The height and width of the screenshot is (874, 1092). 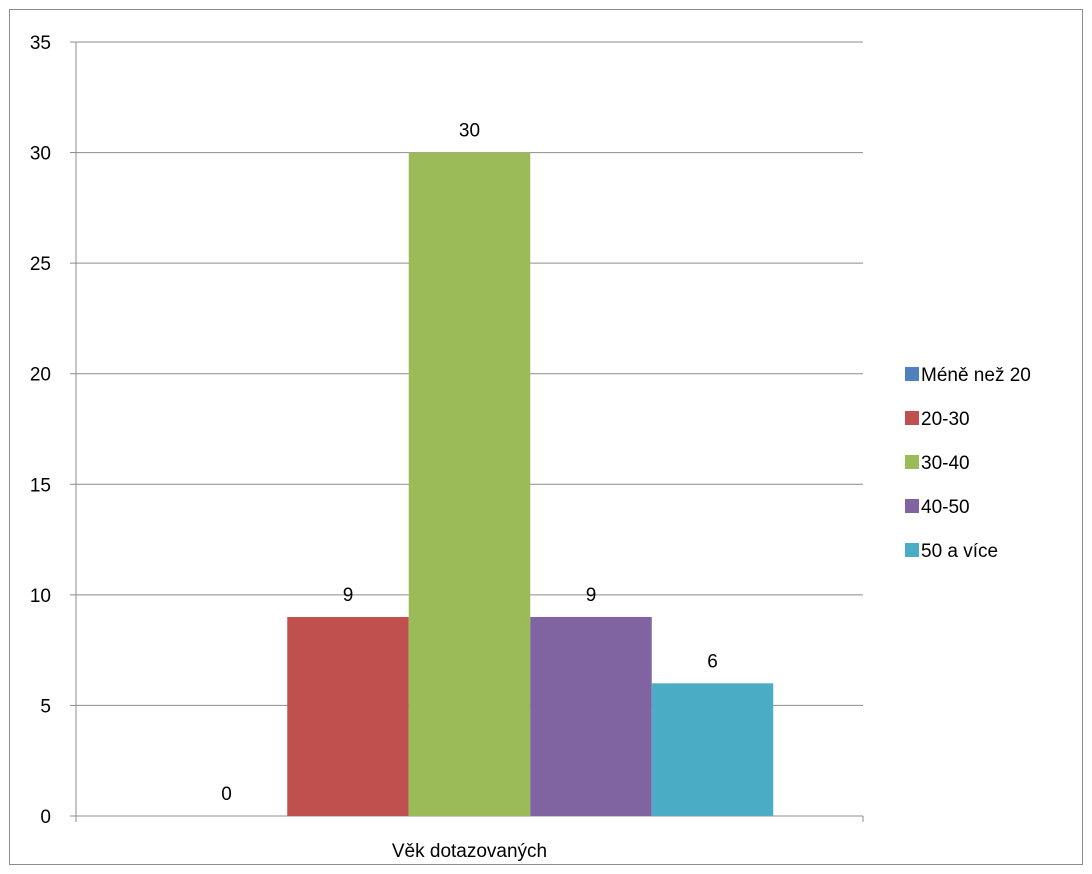 I want to click on x-category-label: Věk dotazovaných, so click(x=469, y=851).